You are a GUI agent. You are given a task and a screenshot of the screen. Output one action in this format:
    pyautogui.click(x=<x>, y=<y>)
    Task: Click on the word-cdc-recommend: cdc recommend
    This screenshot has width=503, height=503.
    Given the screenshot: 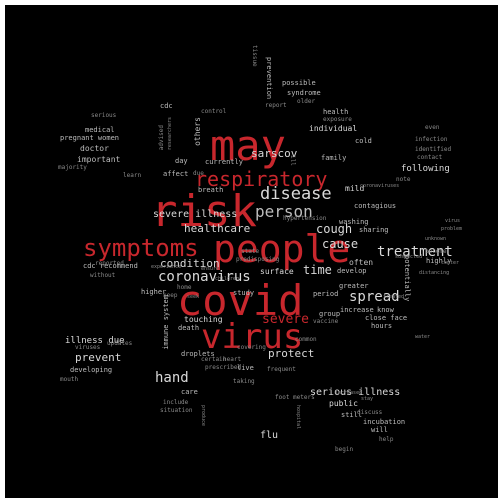 What is the action you would take?
    pyautogui.click(x=110, y=266)
    